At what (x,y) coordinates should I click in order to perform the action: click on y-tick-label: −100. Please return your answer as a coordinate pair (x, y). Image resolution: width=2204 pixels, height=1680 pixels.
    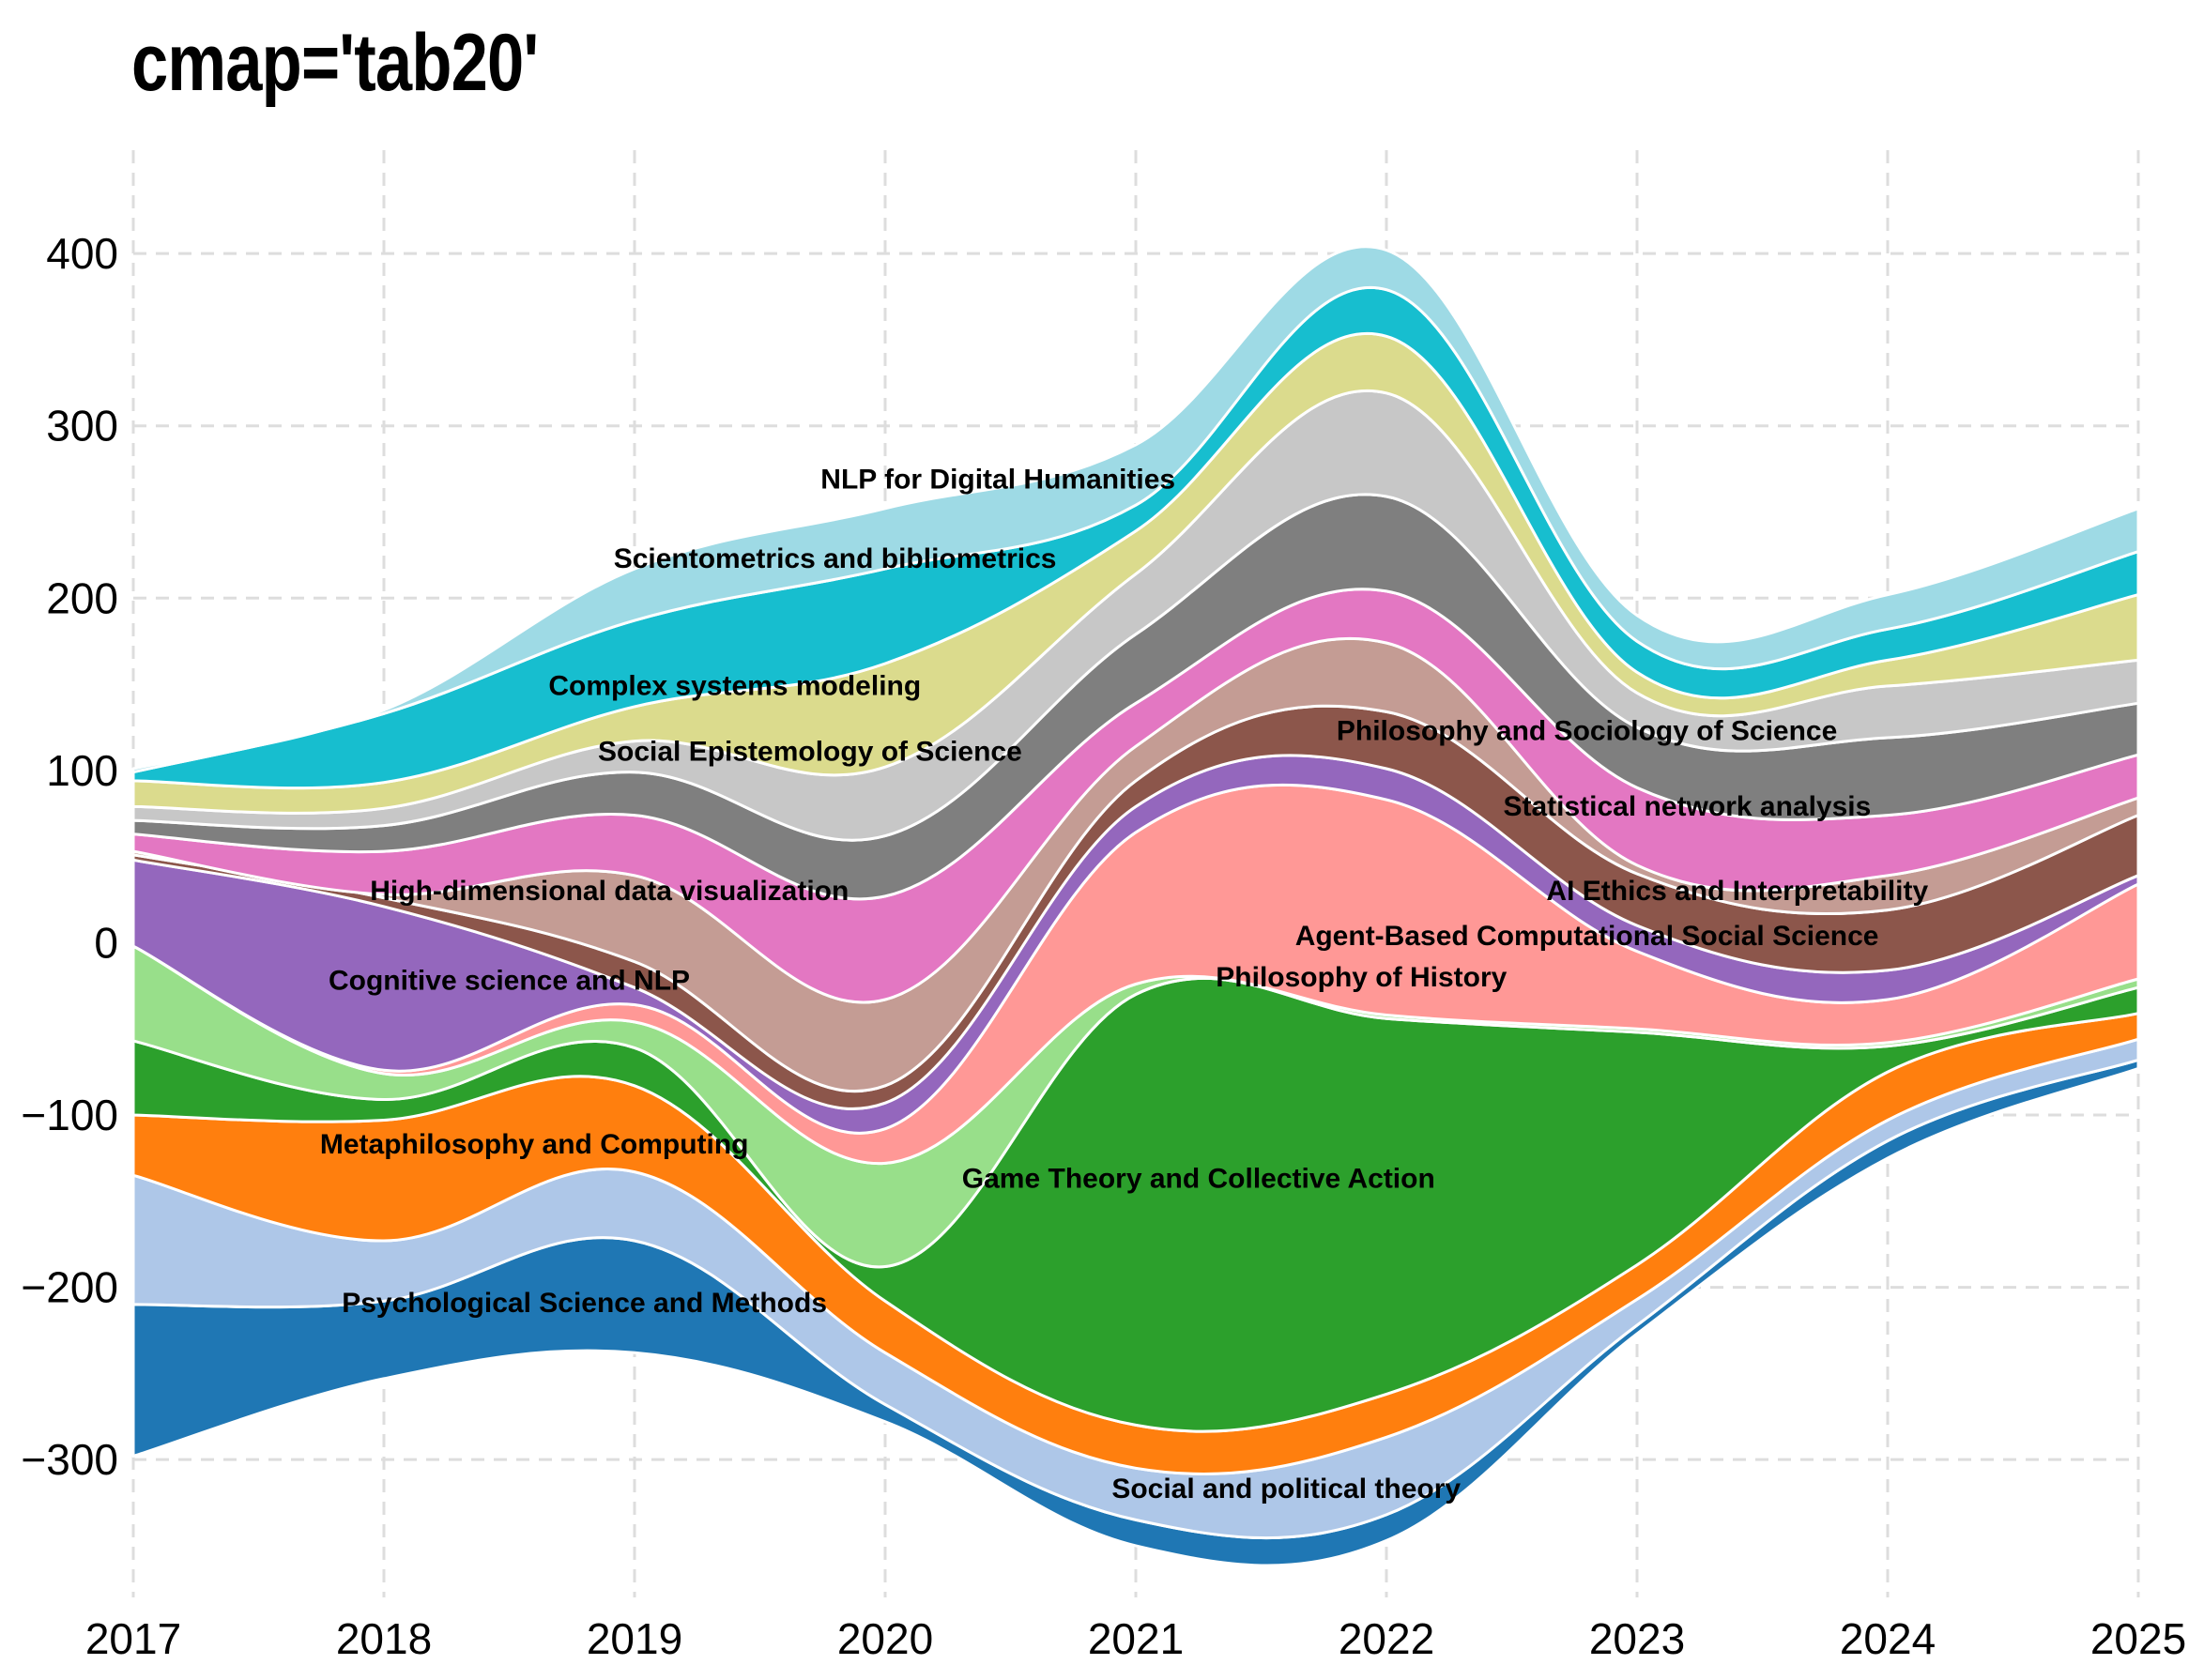
    Looking at the image, I should click on (69, 1115).